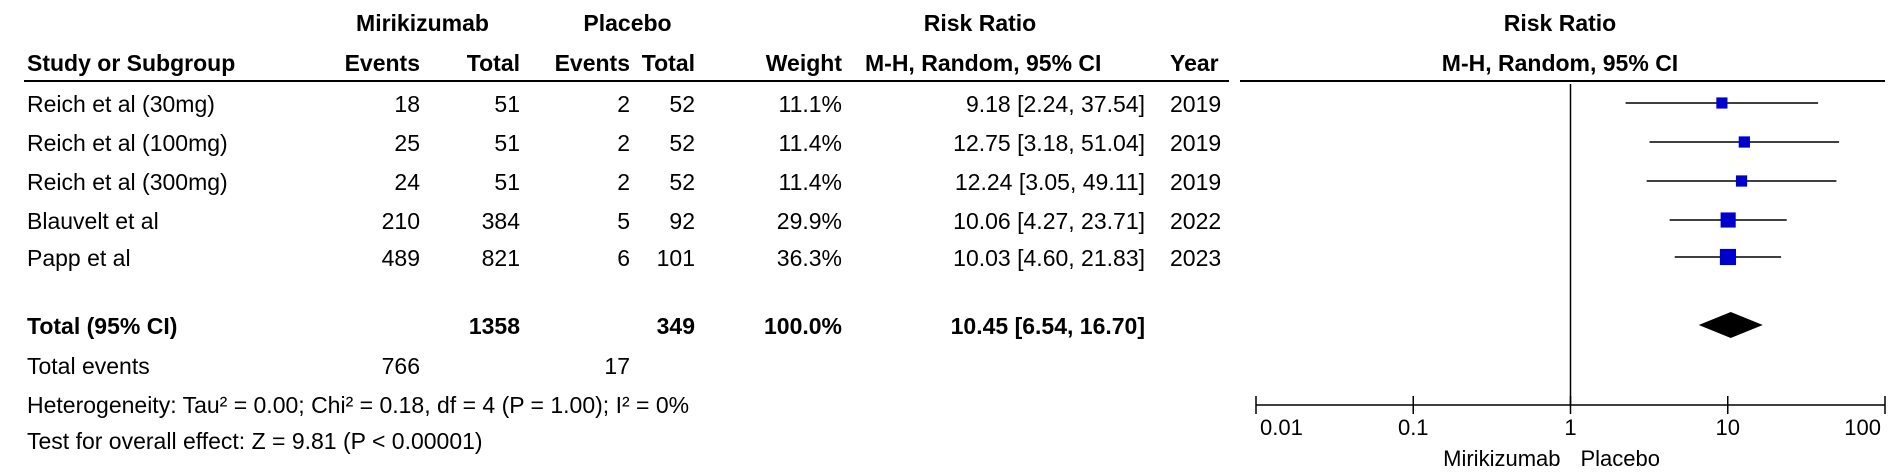 The image size is (1902, 472). What do you see at coordinates (1194, 63) in the screenshot?
I see `year-column-header: Year` at bounding box center [1194, 63].